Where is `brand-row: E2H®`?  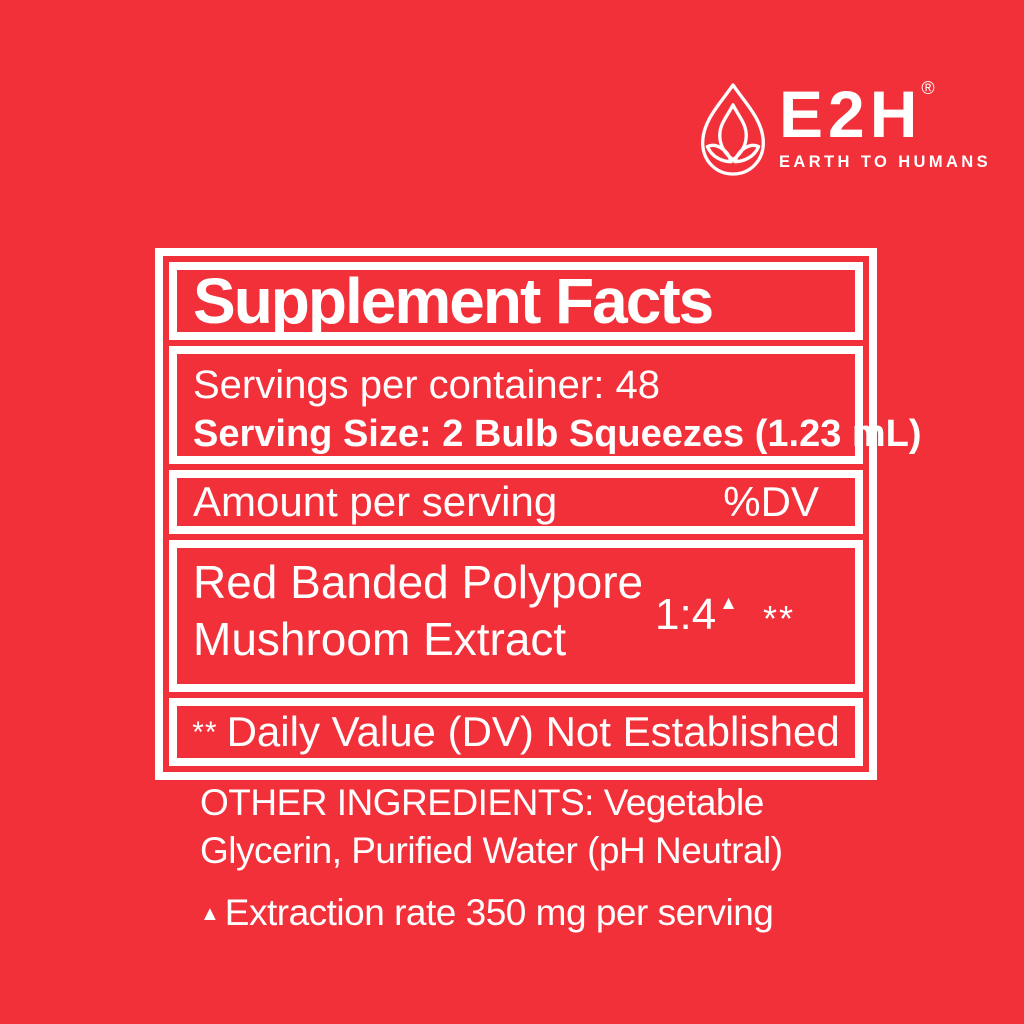 brand-row: E2H® is located at coordinates (885, 114).